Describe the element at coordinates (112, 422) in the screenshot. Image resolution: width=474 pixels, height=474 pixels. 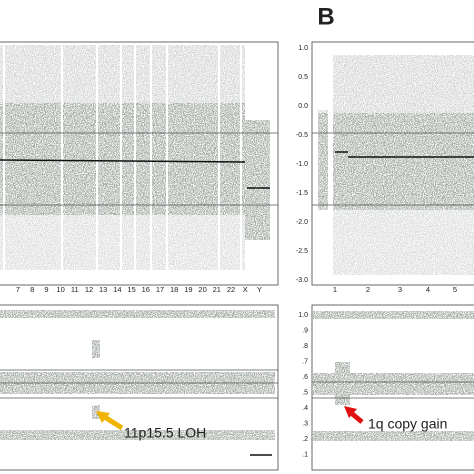
I see `arrow` at that location.